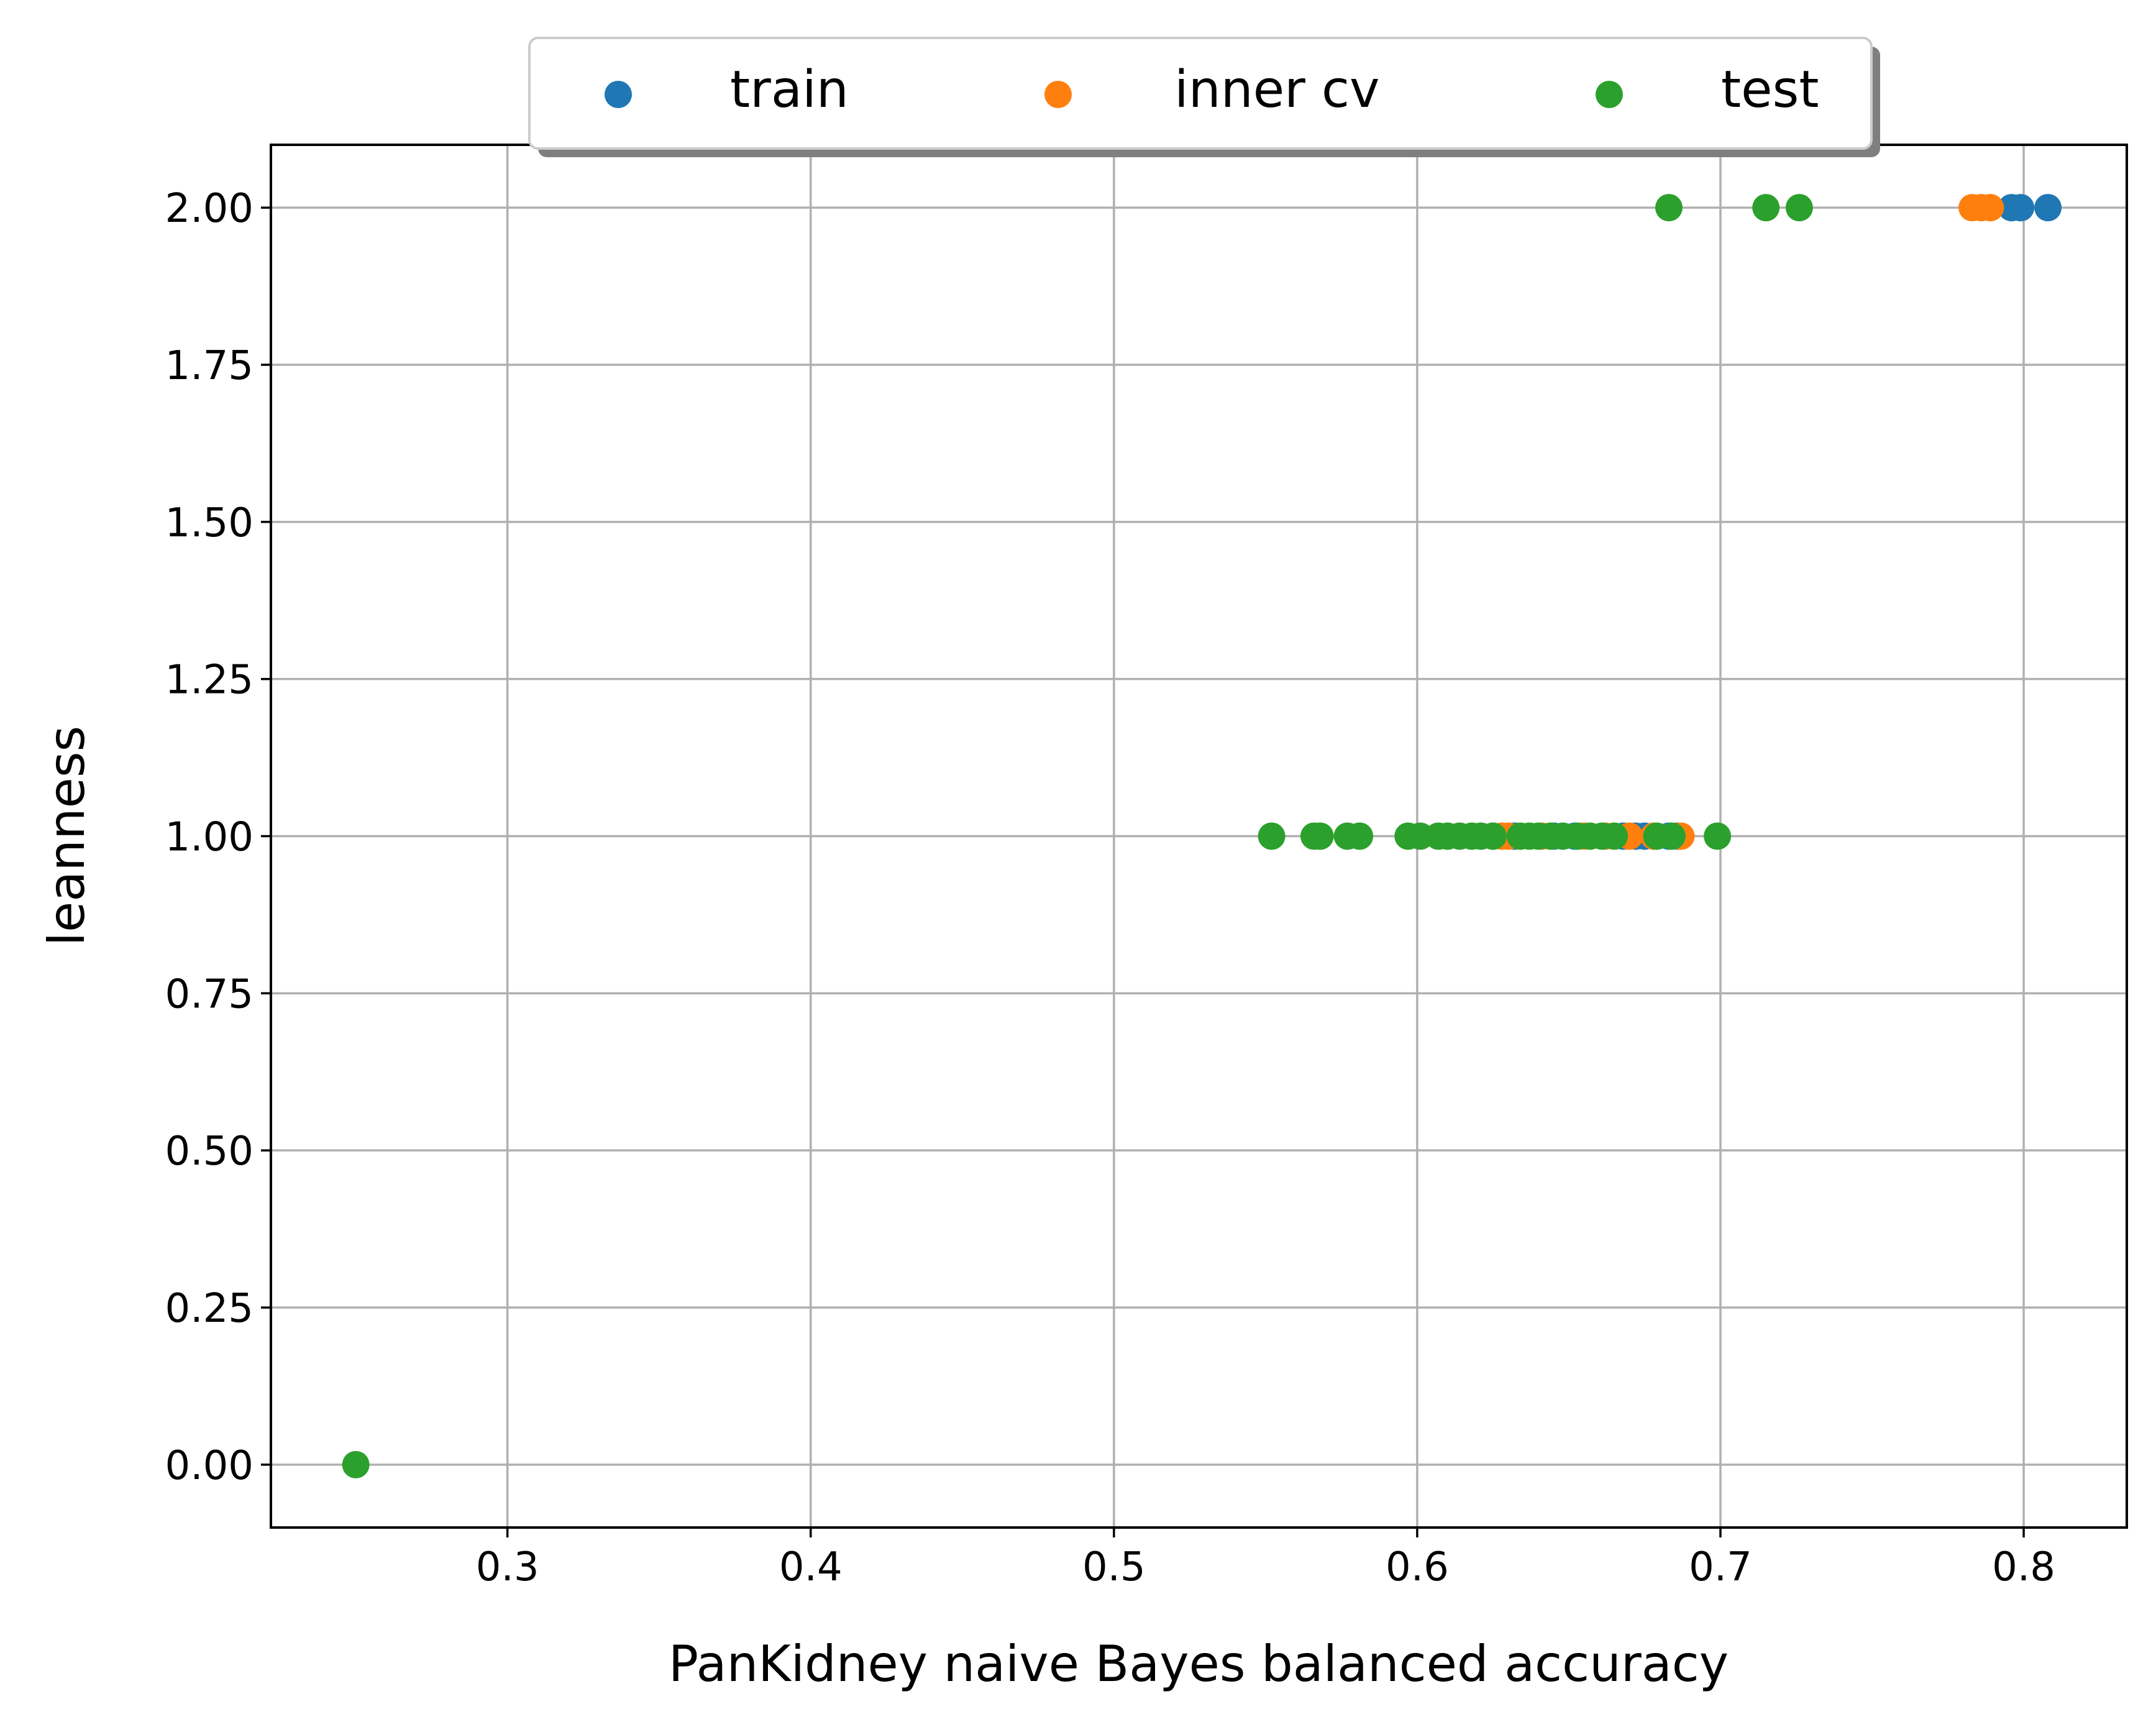  I want to click on y-tick-label: 0.25, so click(209, 1309).